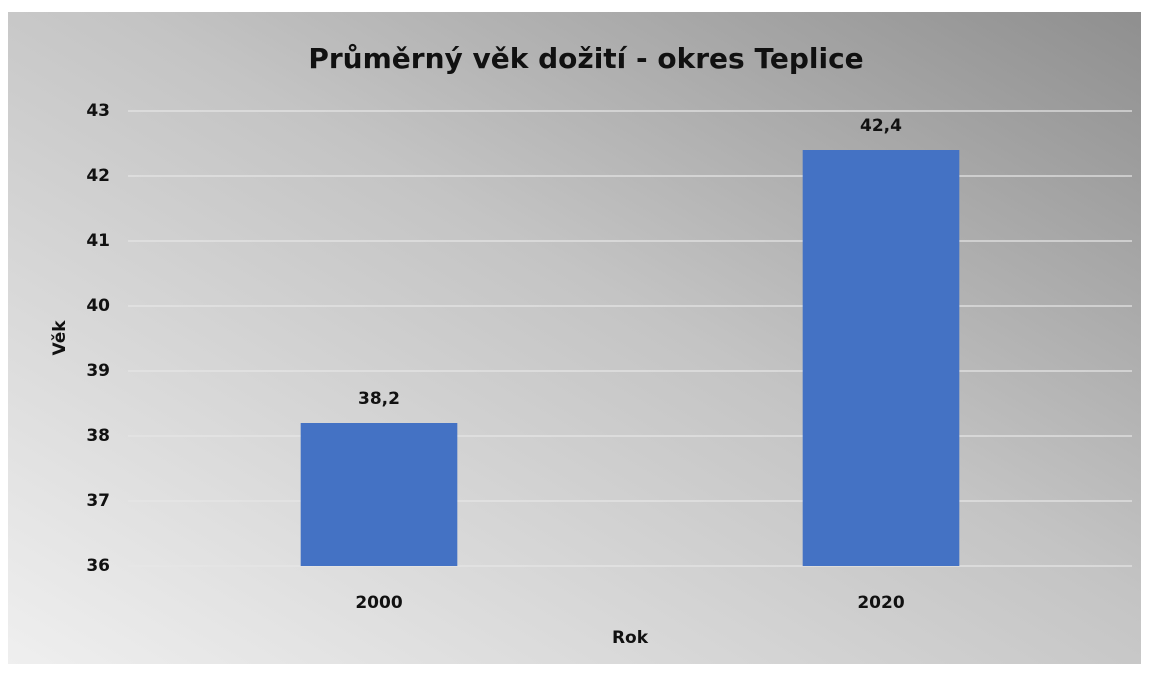  I want to click on x-tick-label: 2020, so click(880, 603).